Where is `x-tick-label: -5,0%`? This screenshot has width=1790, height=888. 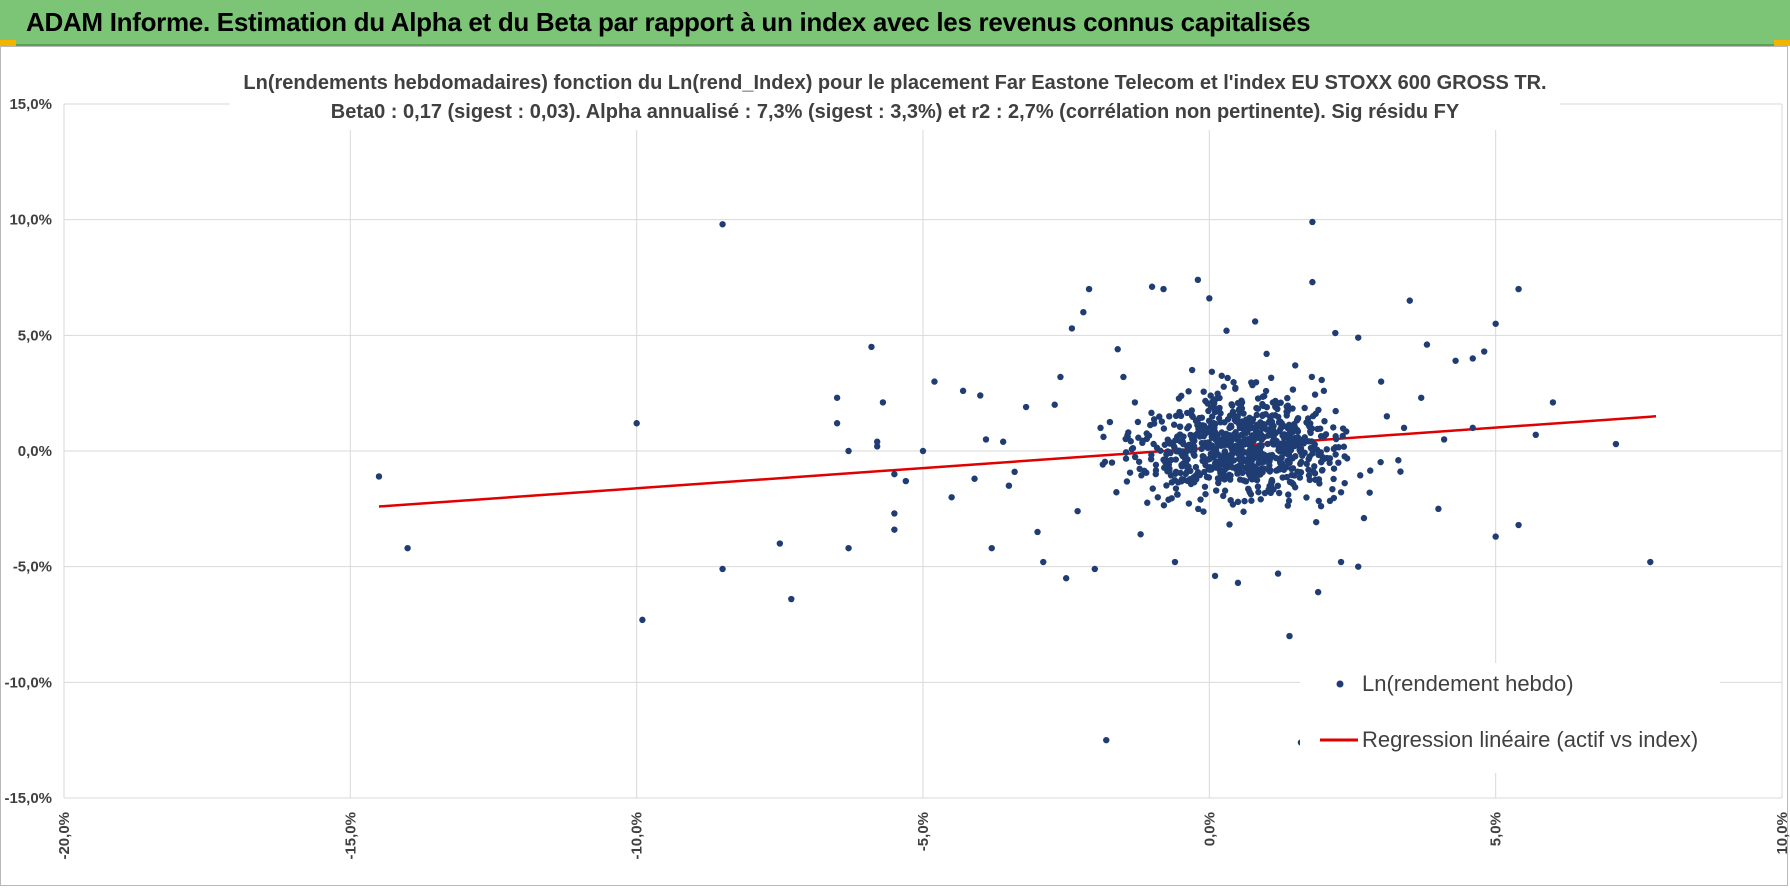 x-tick-label: -5,0% is located at coordinates (923, 831).